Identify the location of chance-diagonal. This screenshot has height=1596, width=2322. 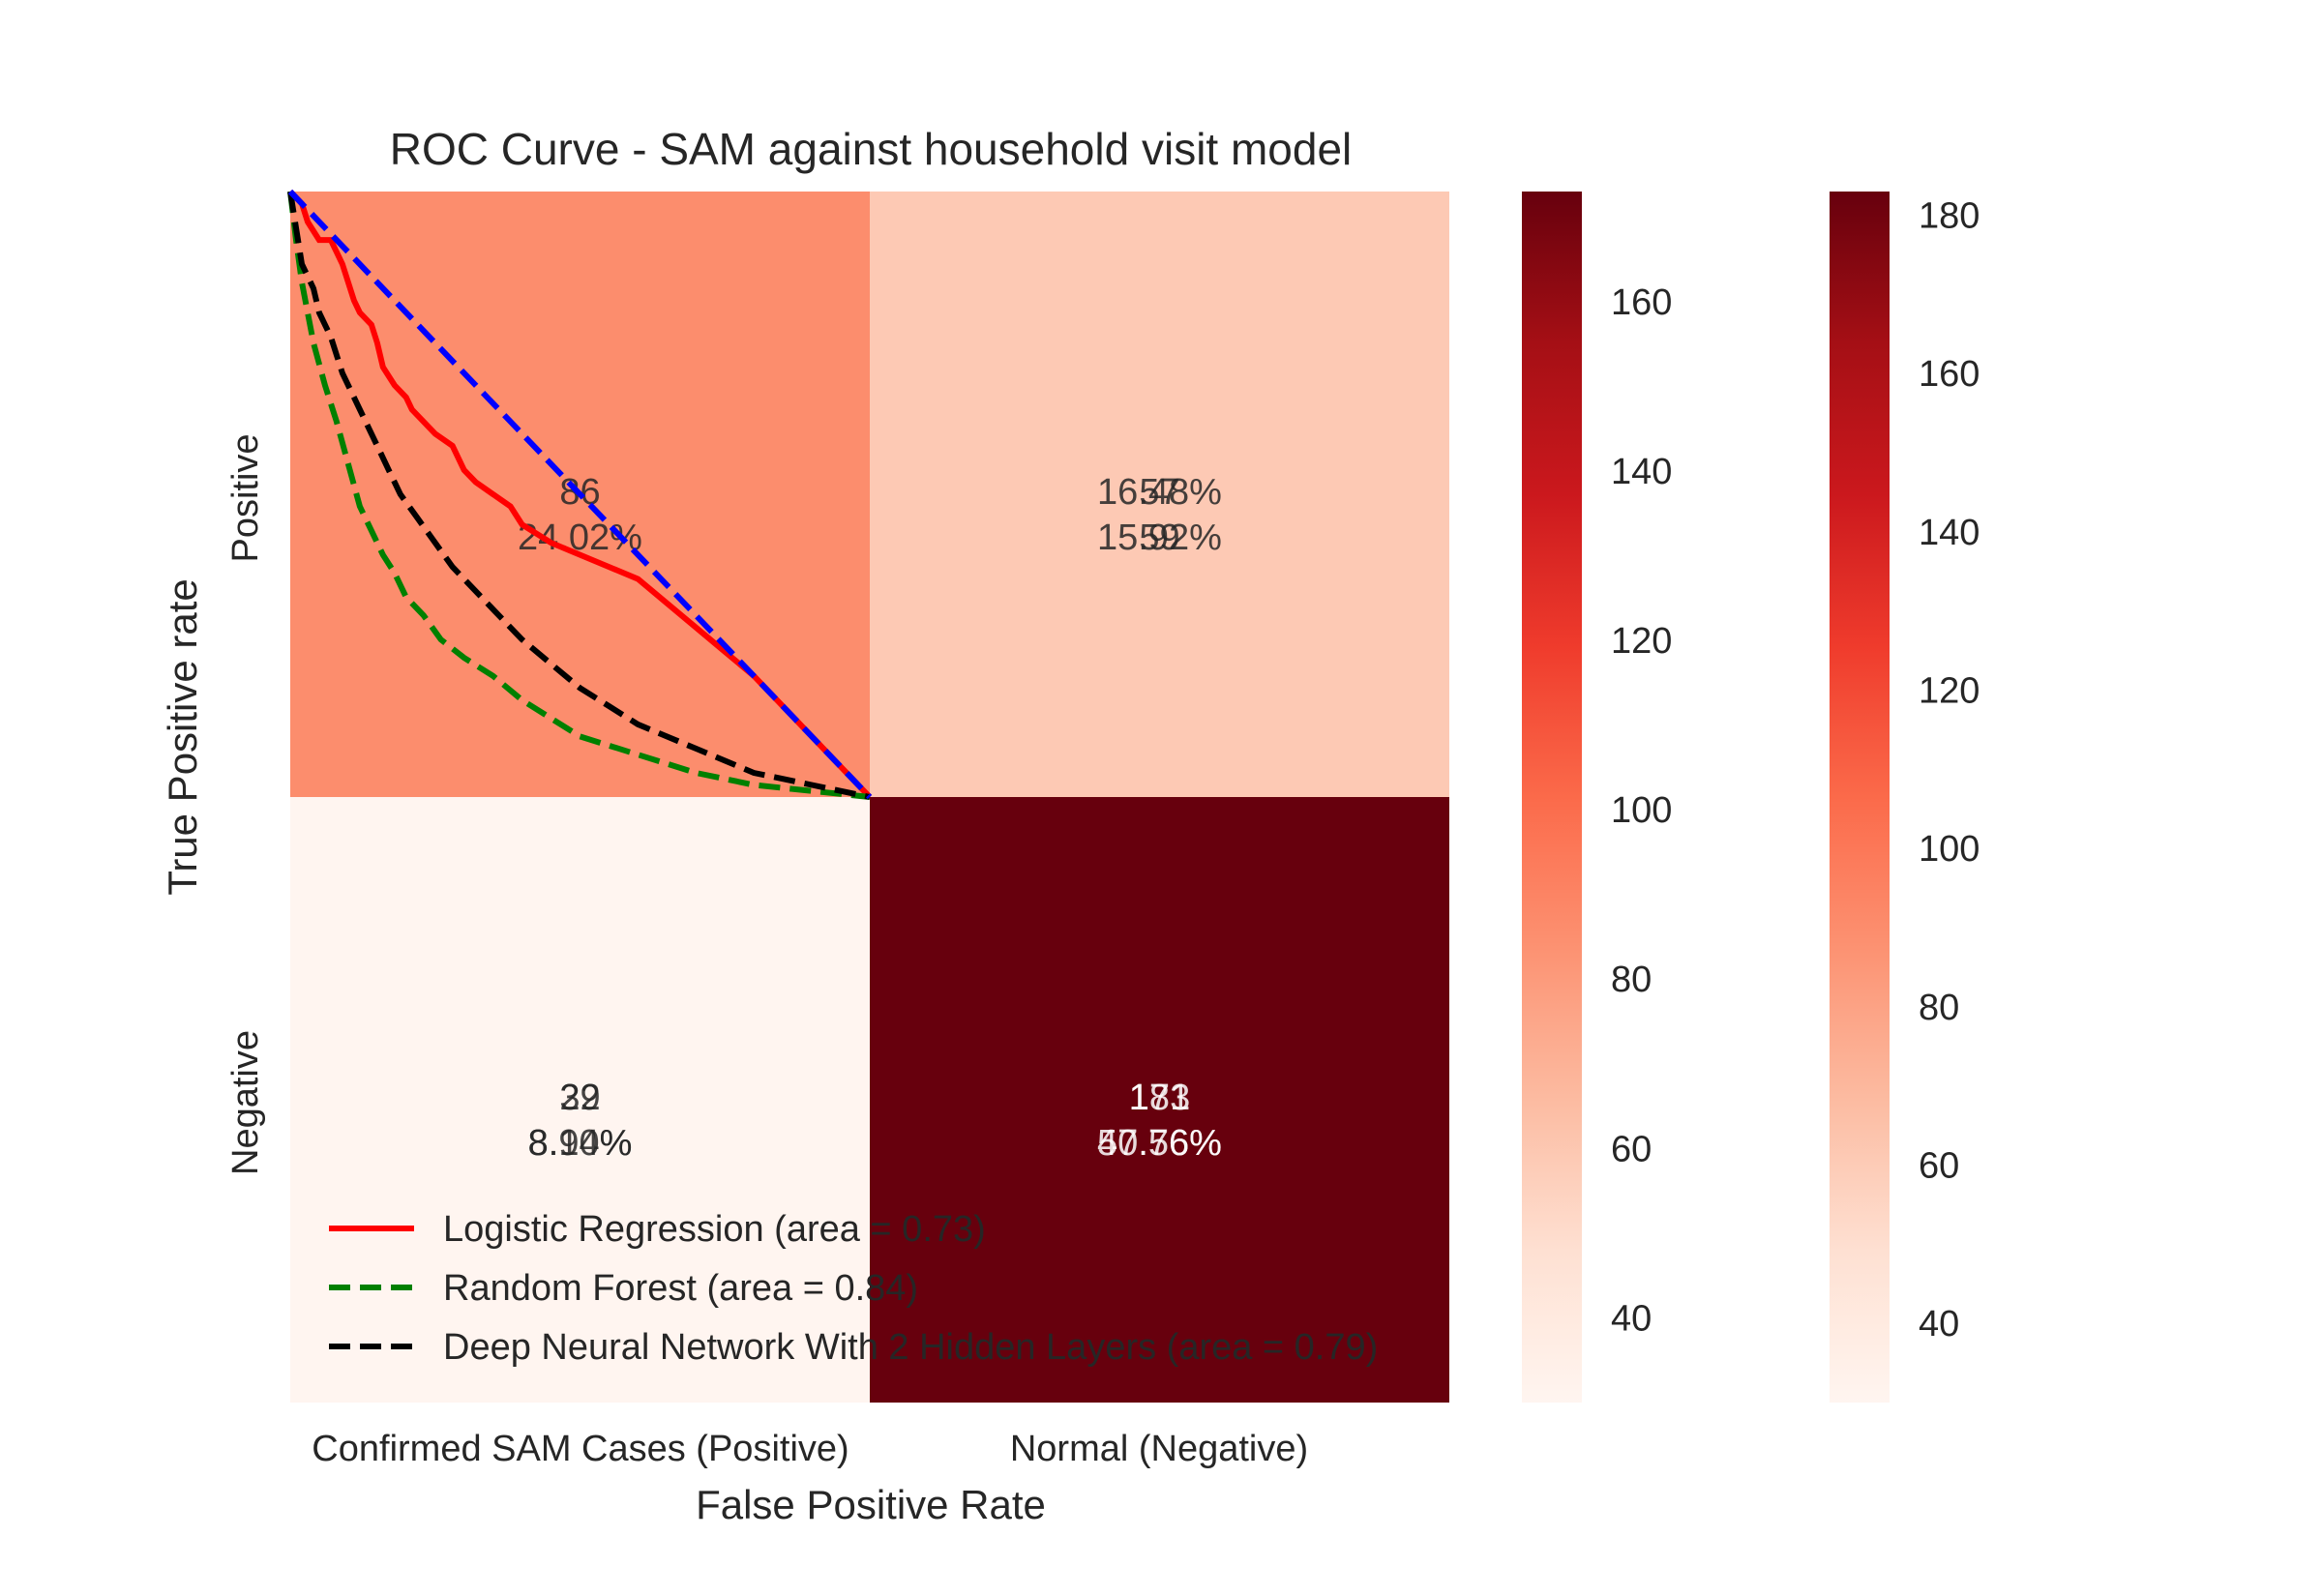
(580, 494).